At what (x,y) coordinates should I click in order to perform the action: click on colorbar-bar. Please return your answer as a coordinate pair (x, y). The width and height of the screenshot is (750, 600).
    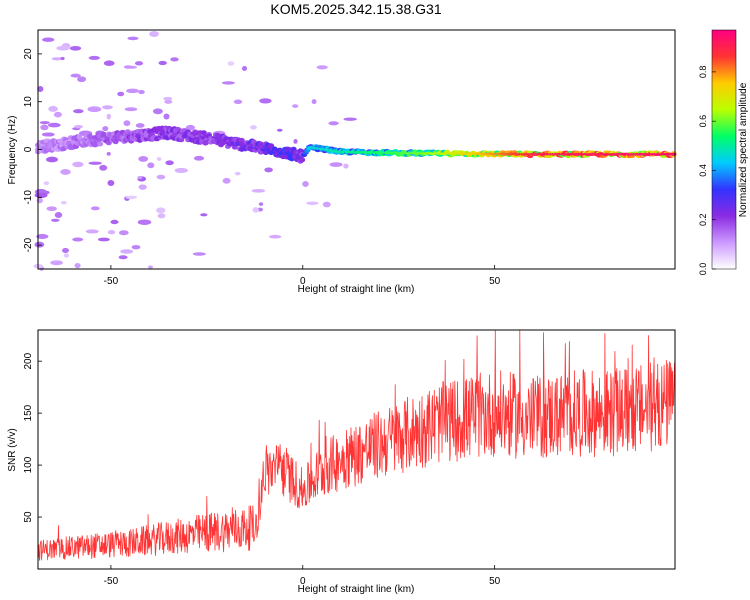
    Looking at the image, I should click on (724, 149).